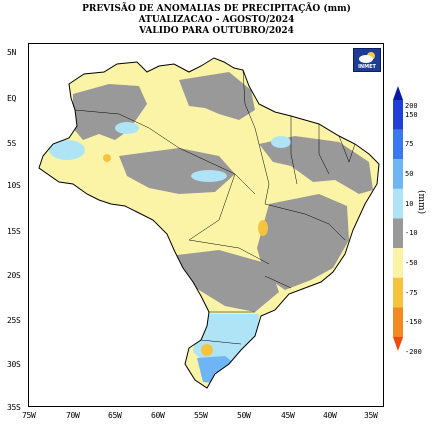  Describe the element at coordinates (409, 174) in the screenshot. I see `colorbar-label: 50` at that location.